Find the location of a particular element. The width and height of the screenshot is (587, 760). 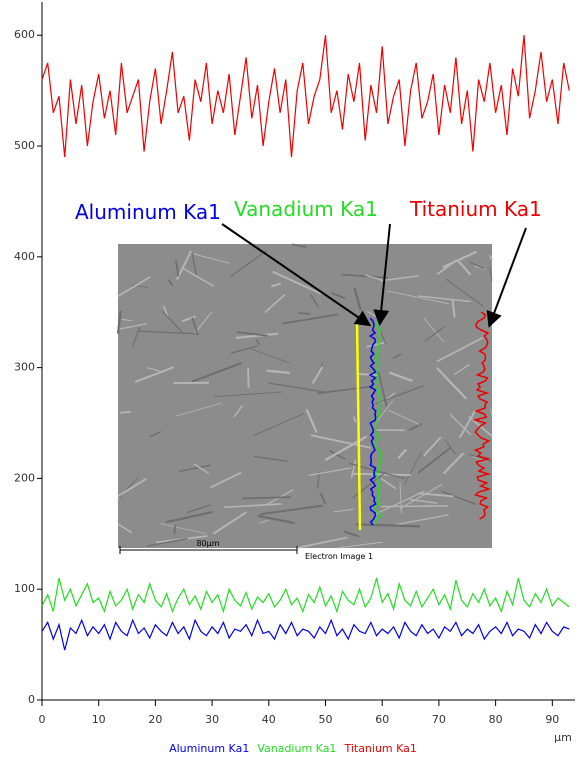

y-tick-label: 500 is located at coordinates (24, 145).